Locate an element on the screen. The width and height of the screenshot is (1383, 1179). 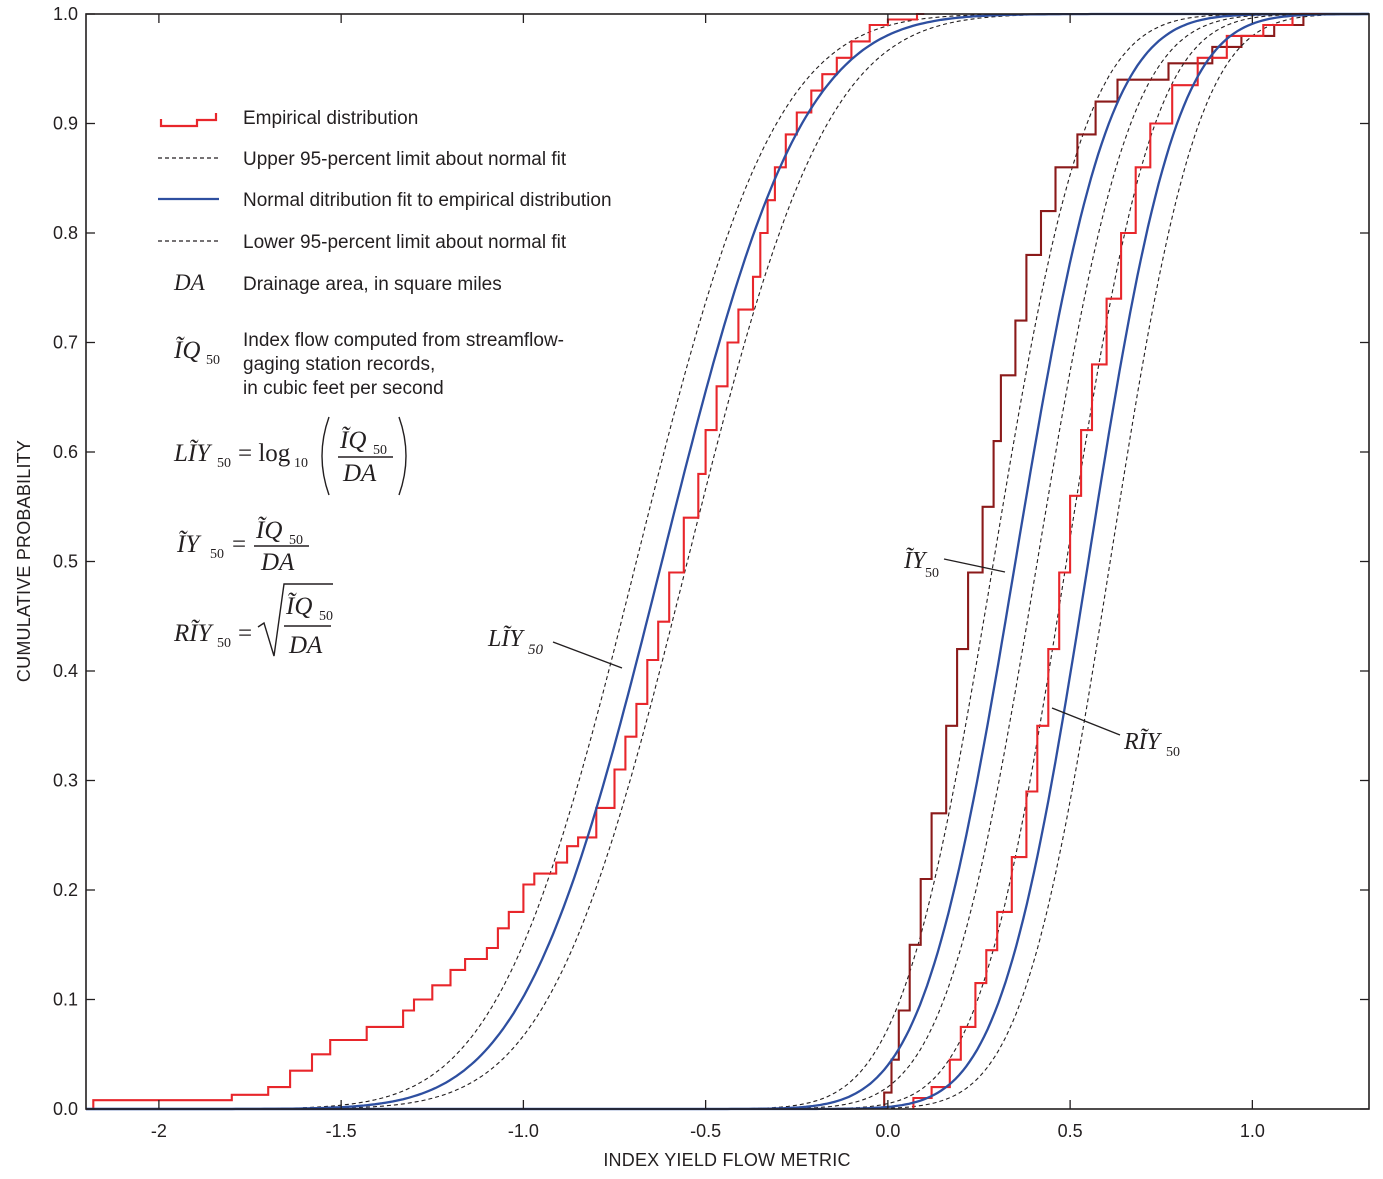
y-tick-label: 0.4 is located at coordinates (65, 671).